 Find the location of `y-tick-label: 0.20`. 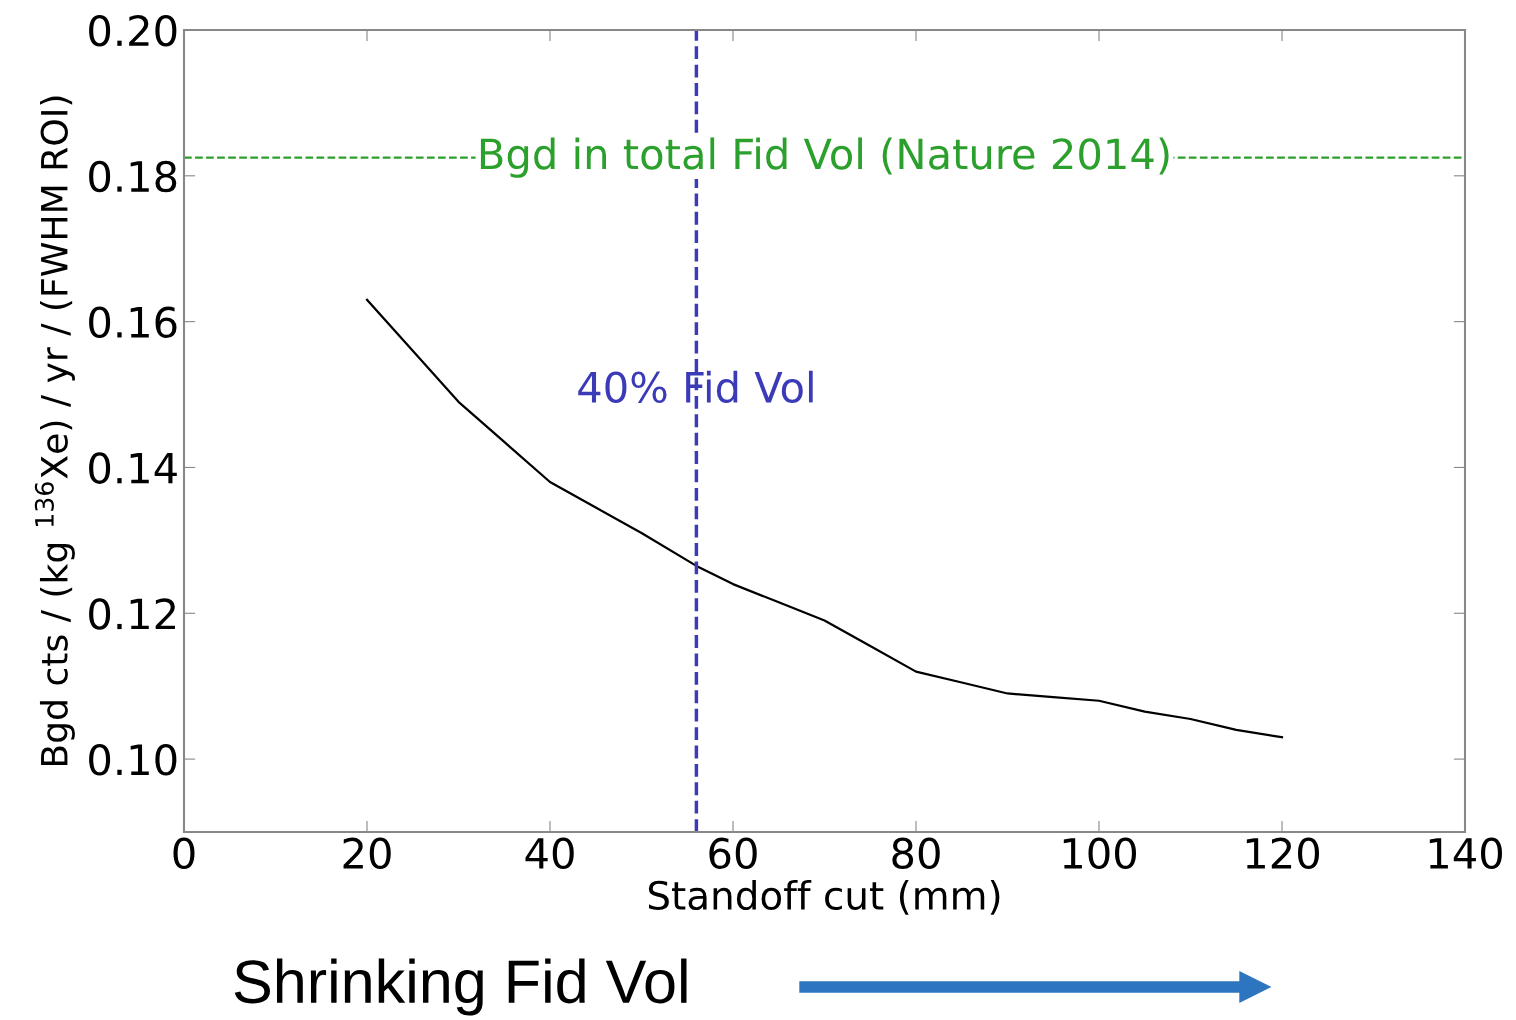

y-tick-label: 0.20 is located at coordinates (133, 30).